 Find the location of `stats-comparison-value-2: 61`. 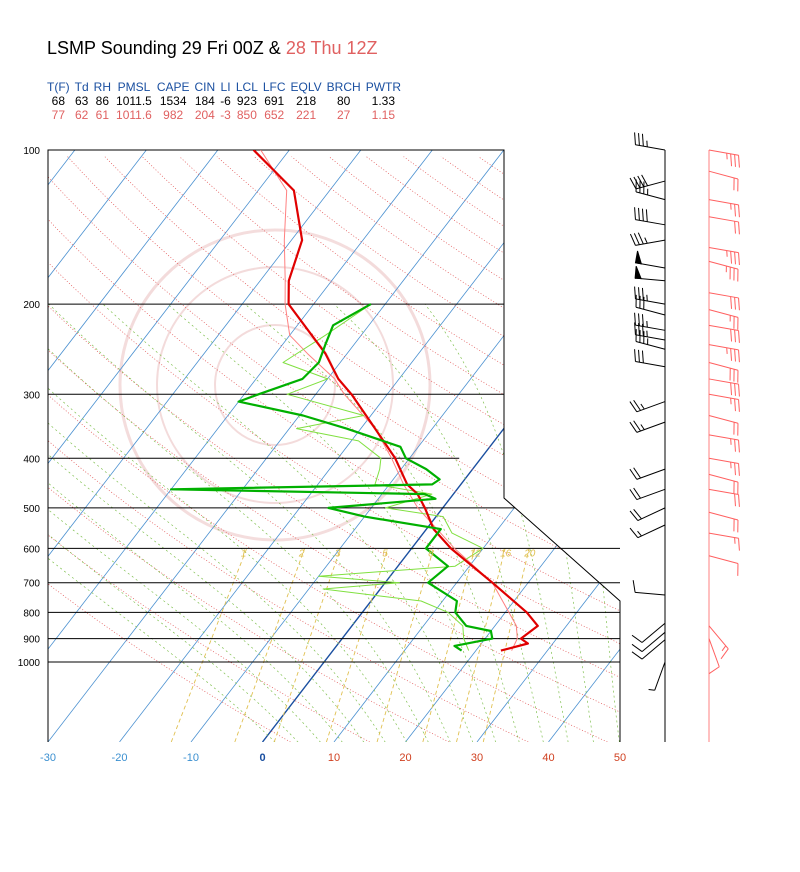

stats-comparison-value-2: 61 is located at coordinates (102, 115).